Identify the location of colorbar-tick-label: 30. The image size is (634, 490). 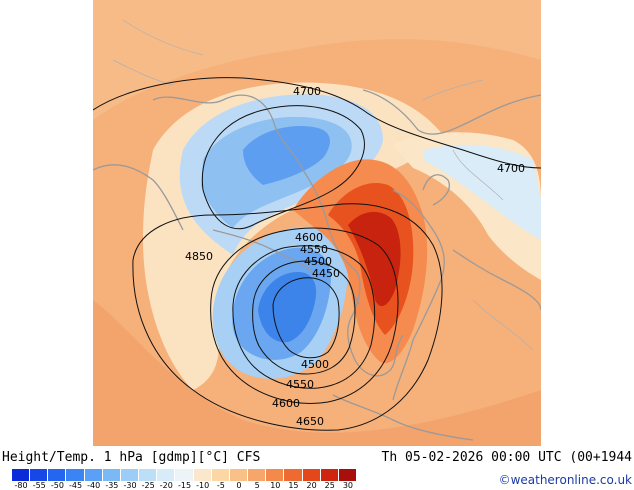
(347, 485).